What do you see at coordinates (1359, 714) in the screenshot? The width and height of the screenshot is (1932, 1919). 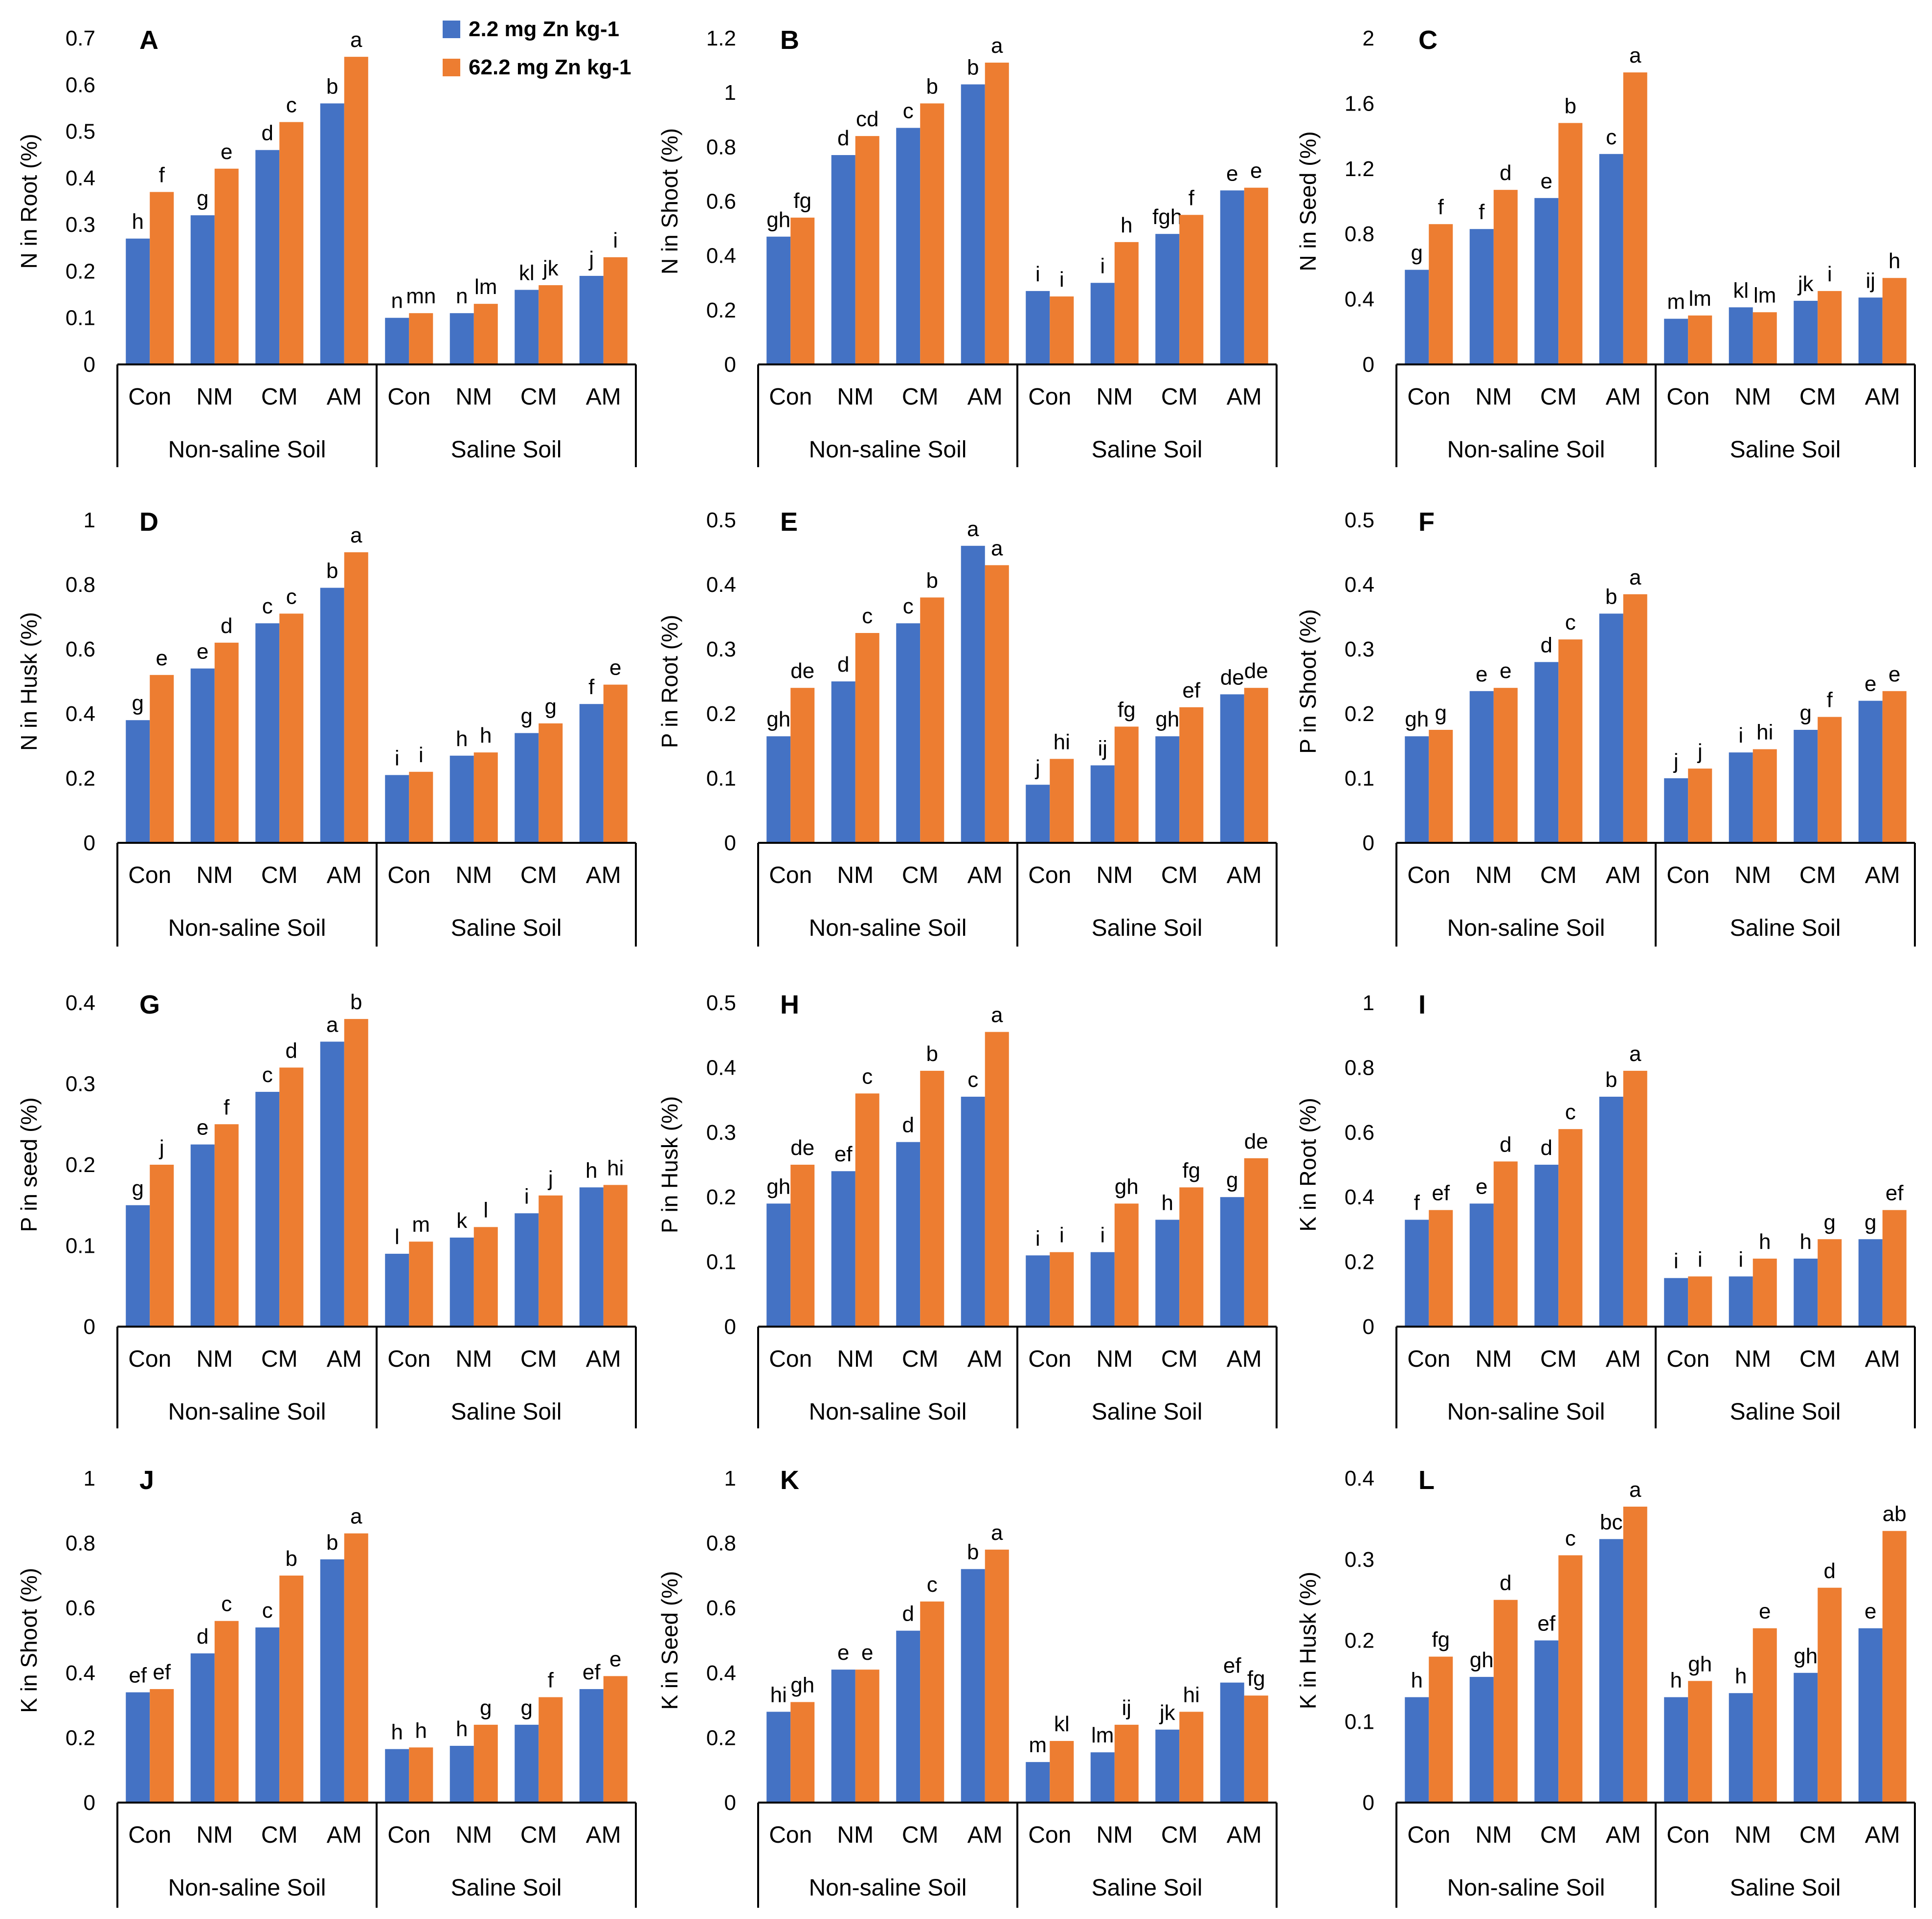 I see `y-tick-label: 0.2` at bounding box center [1359, 714].